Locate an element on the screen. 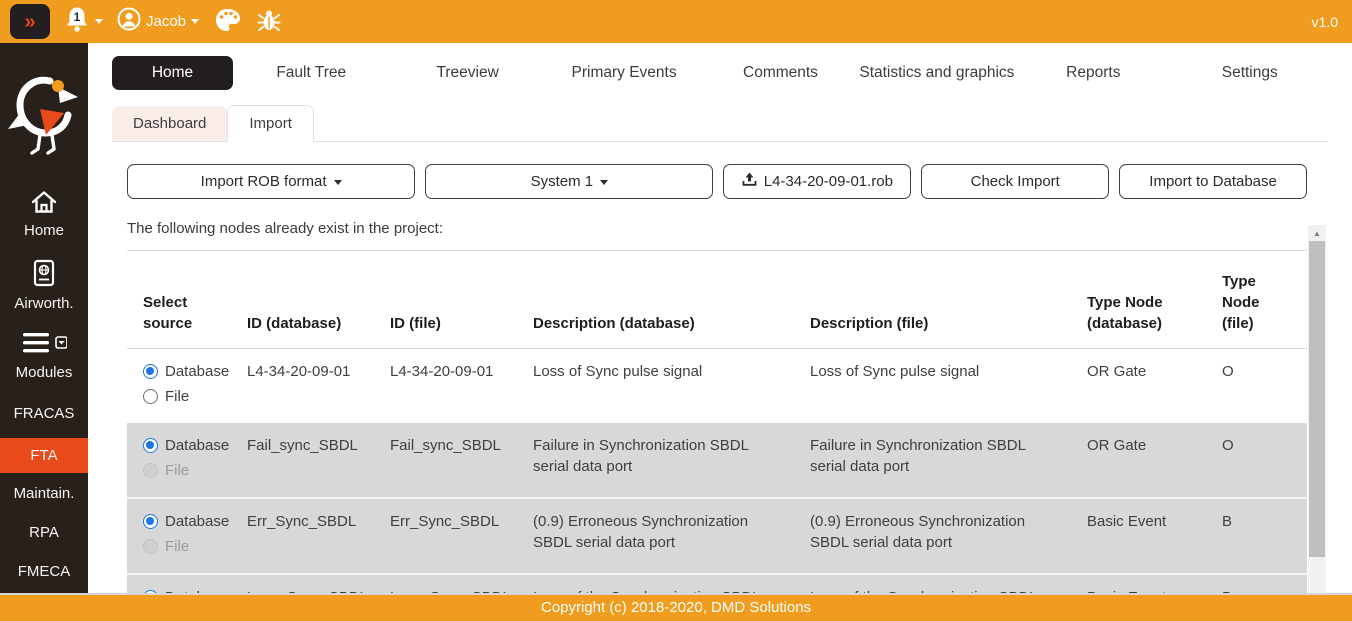 The height and width of the screenshot is (621, 1352). tab-reports: Reports is located at coordinates (1093, 72).